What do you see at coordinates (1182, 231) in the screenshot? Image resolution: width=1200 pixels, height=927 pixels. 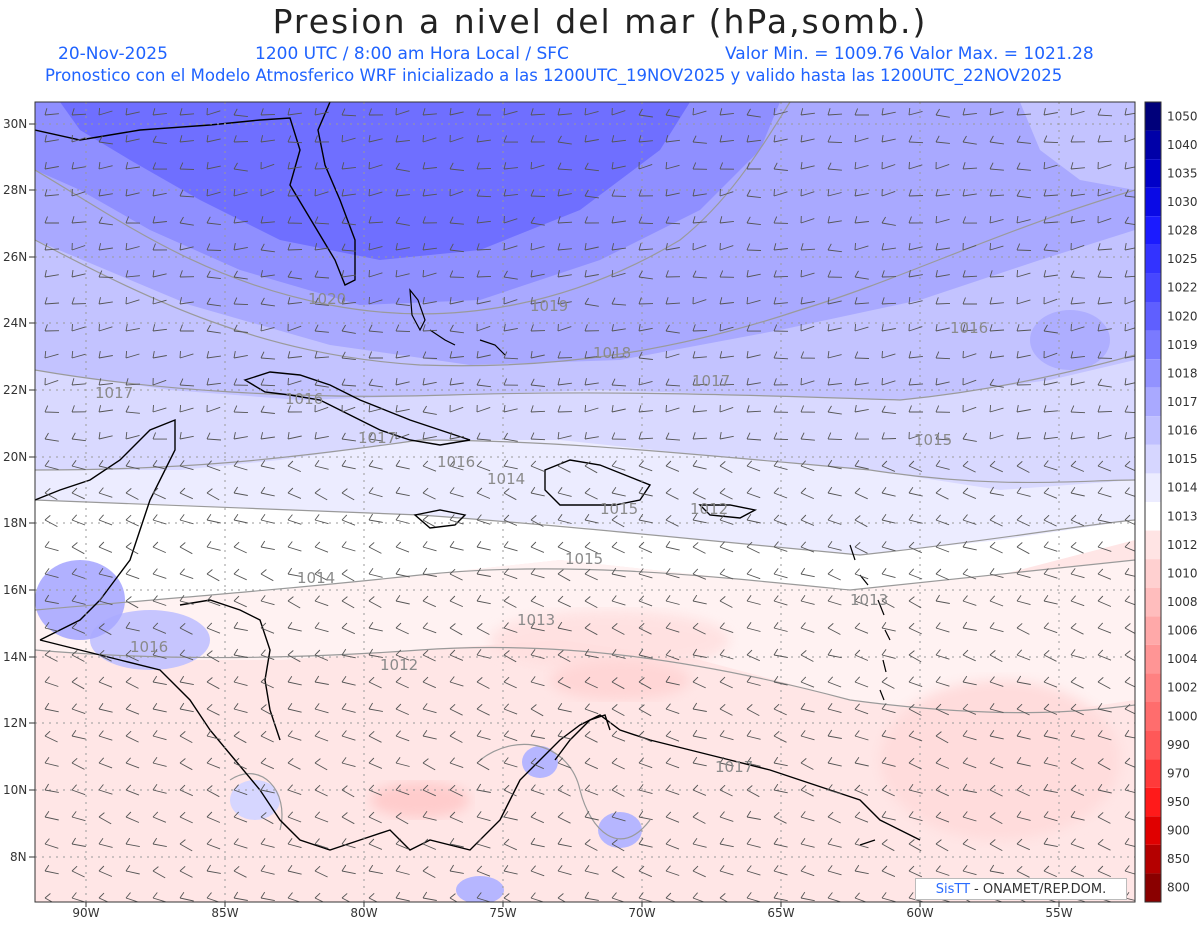 I see `colorbar-label: 1028` at bounding box center [1182, 231].